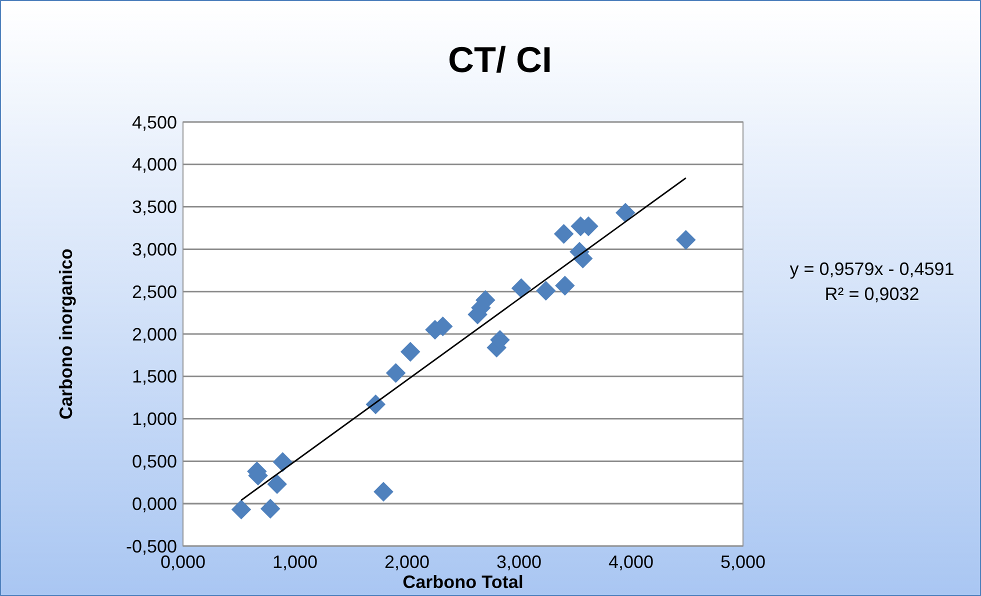 The image size is (981, 596). Describe the element at coordinates (154, 207) in the screenshot. I see `y-tick-label: 3,500` at that location.